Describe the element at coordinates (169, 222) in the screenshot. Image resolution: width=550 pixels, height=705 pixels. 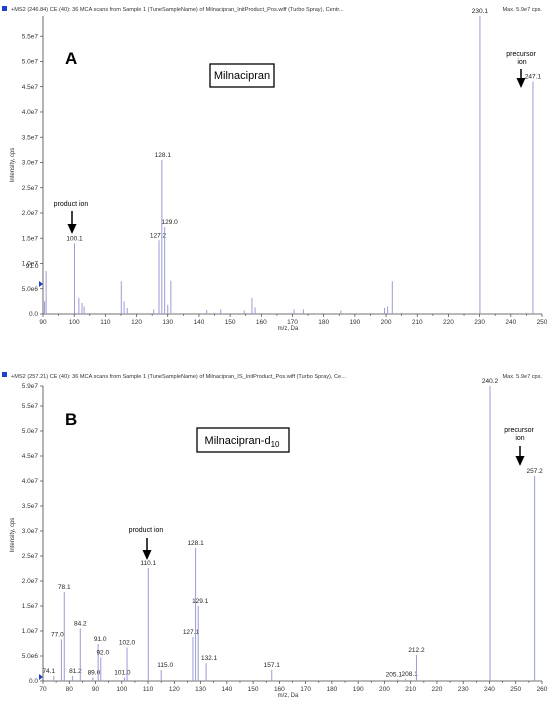
I see `peak-label: 129.0` at that location.